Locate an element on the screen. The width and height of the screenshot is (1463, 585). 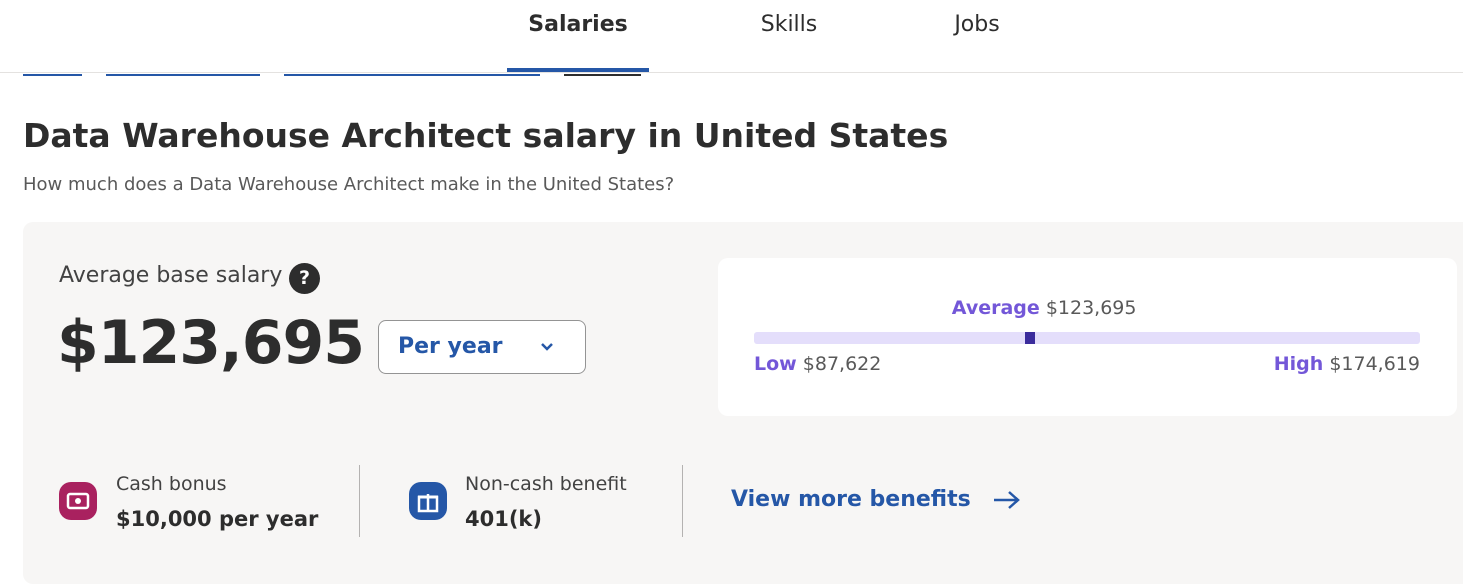
nav-tab: Salaries is located at coordinates (578, 24).